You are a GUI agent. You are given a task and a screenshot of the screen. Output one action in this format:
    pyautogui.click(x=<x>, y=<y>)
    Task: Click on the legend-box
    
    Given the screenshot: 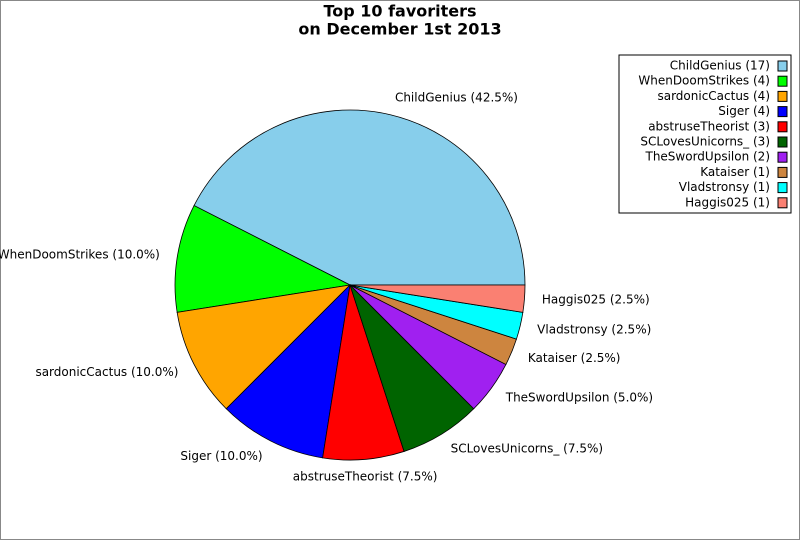 What is the action you would take?
    pyautogui.click(x=705, y=134)
    